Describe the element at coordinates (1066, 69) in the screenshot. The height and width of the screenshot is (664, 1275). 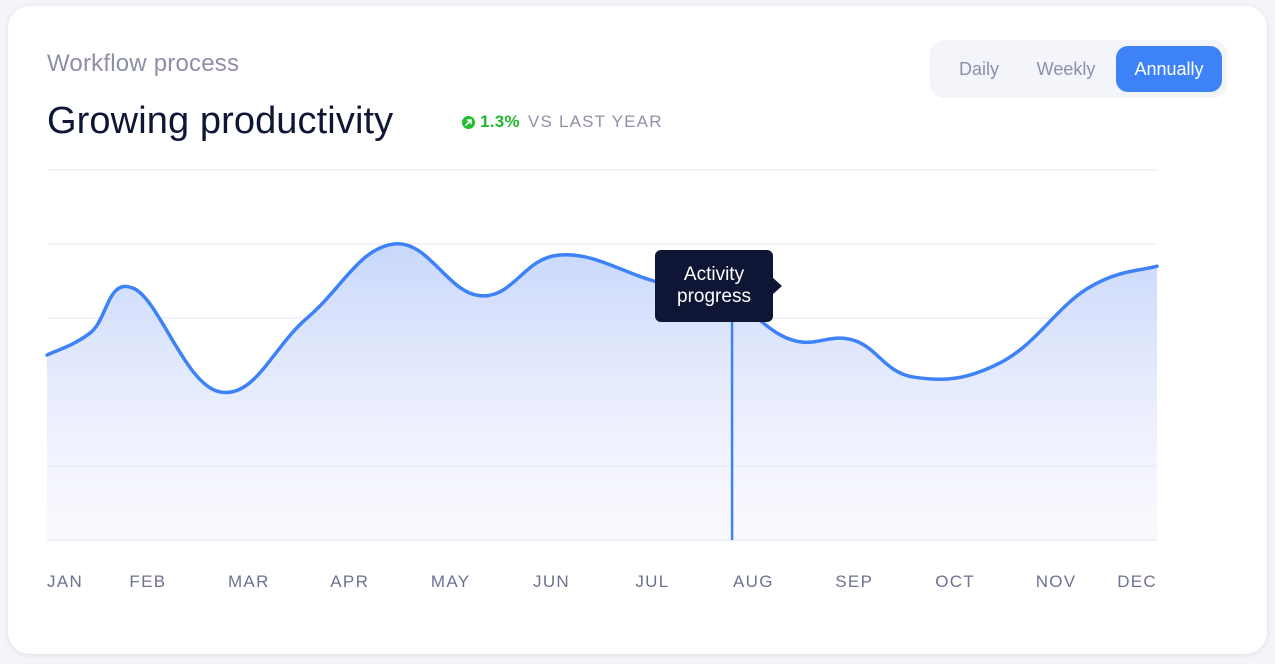
I see `period-weekly-button: Weekly` at that location.